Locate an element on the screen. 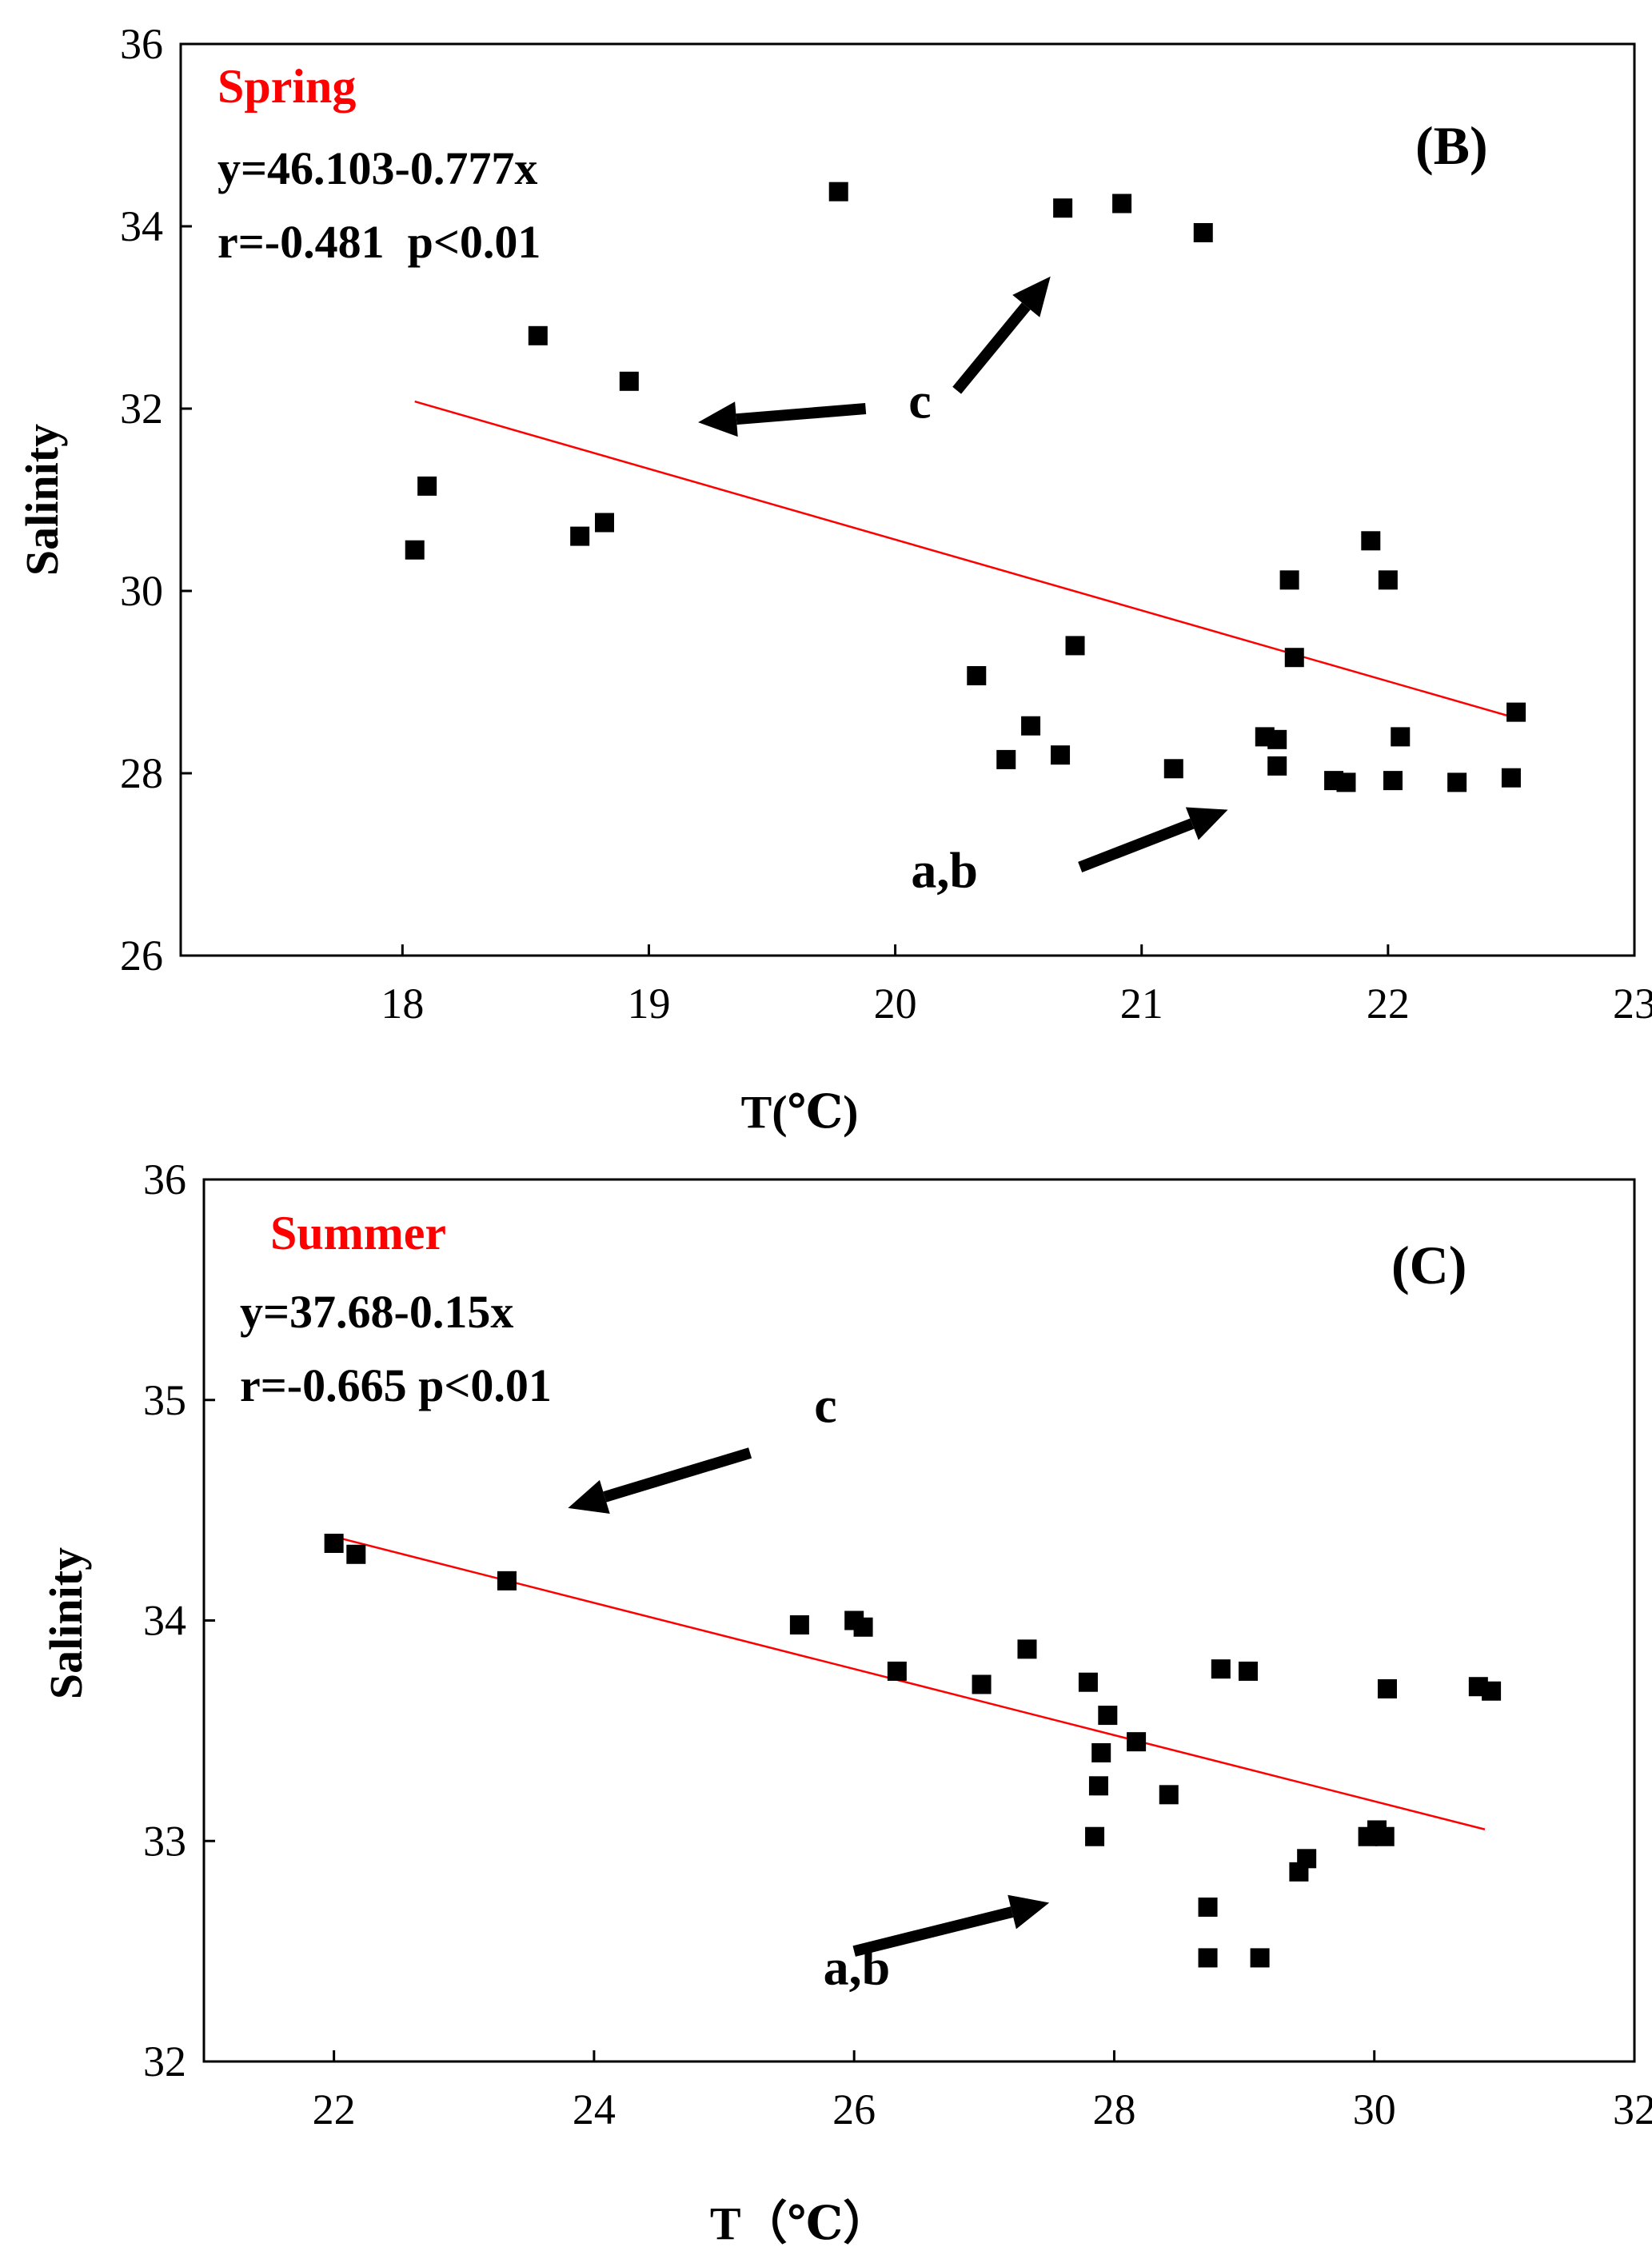 Image resolution: width=1652 pixels, height=2255 pixels. season-label-summer: Summer is located at coordinates (358, 1233).